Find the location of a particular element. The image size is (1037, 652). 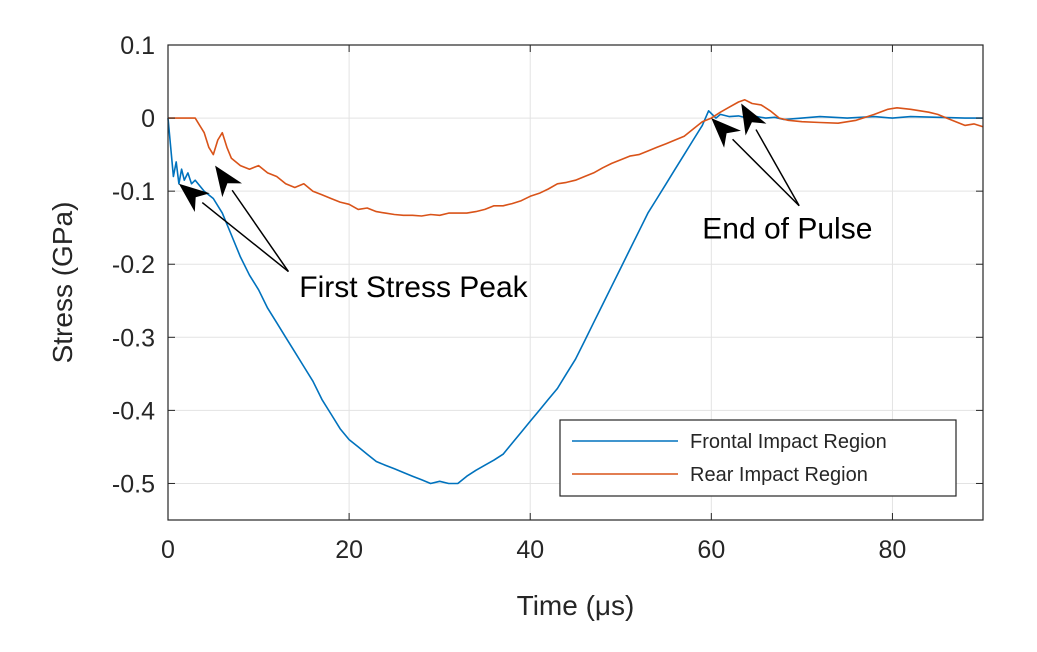

x-tick-label: 60 is located at coordinates (711, 550).